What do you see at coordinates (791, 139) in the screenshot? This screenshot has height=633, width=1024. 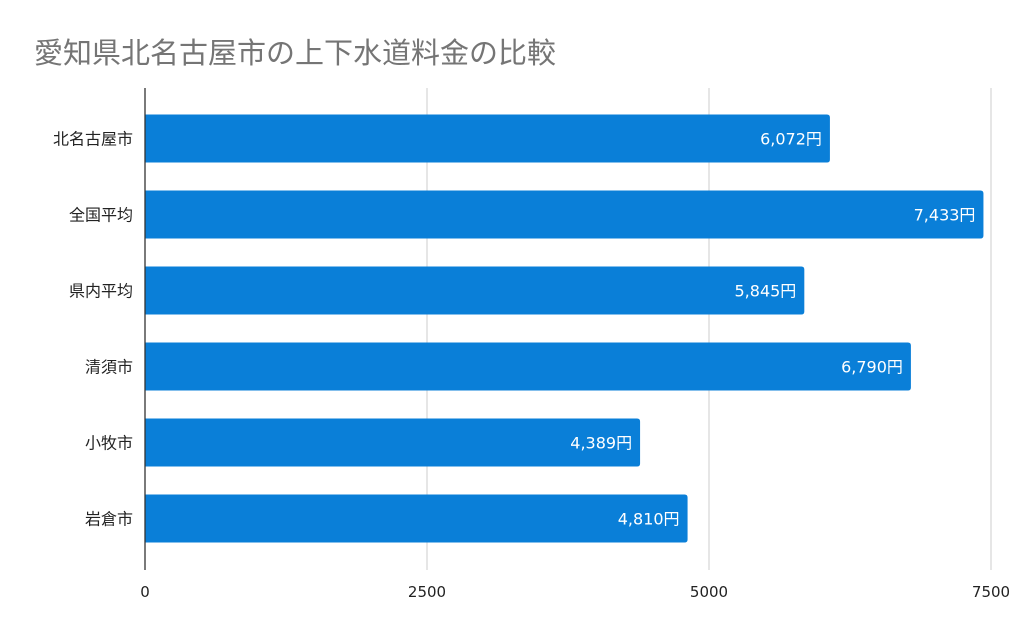 I see `data-label: 6,072円` at bounding box center [791, 139].